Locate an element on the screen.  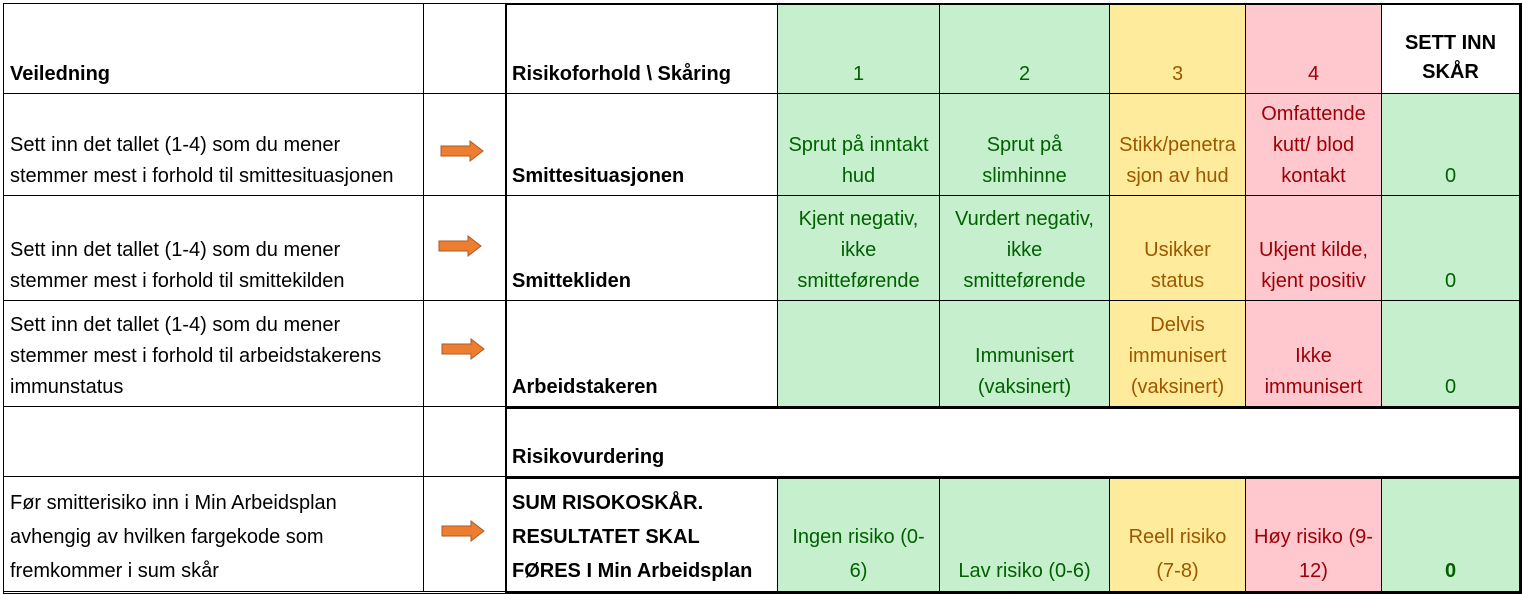
header-score-4: 4 is located at coordinates (1314, 49).